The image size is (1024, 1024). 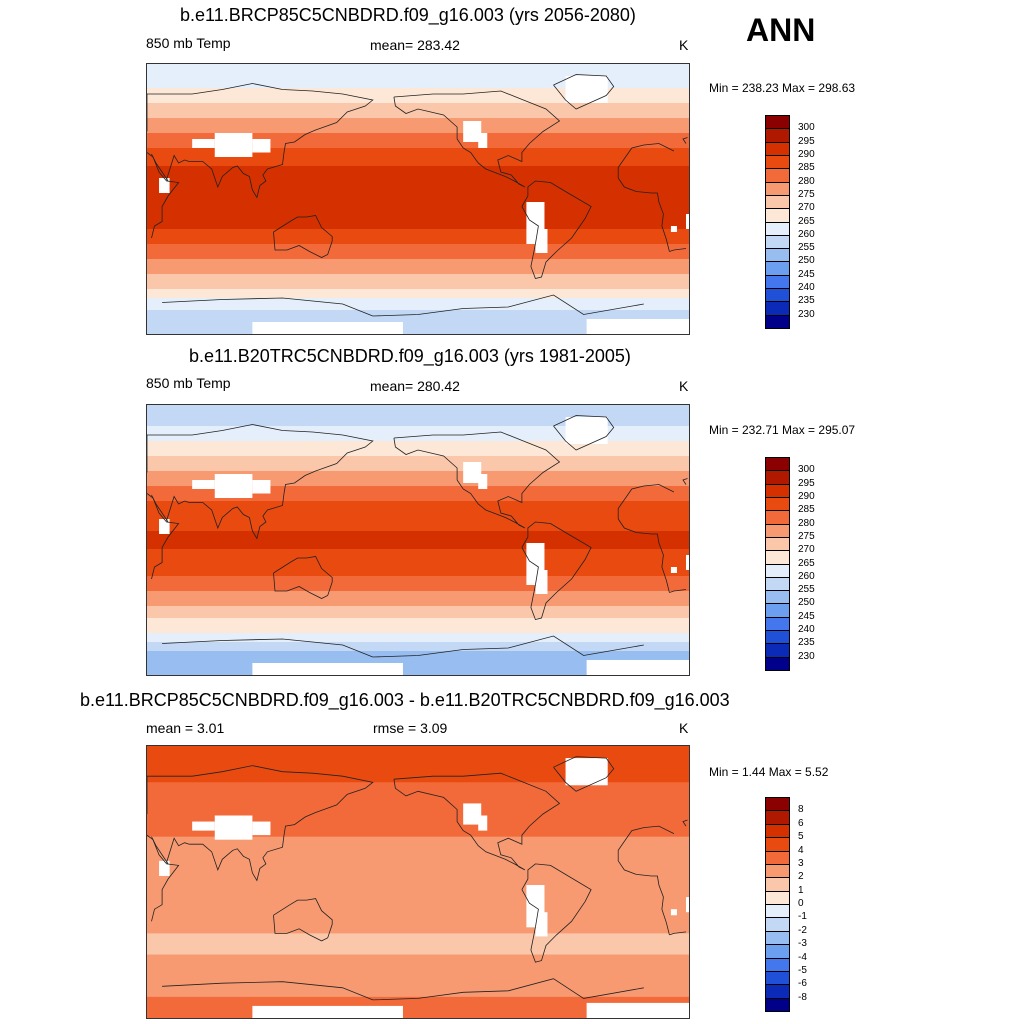 I want to click on colorbar-tick-0-10: 250, so click(x=806, y=261).